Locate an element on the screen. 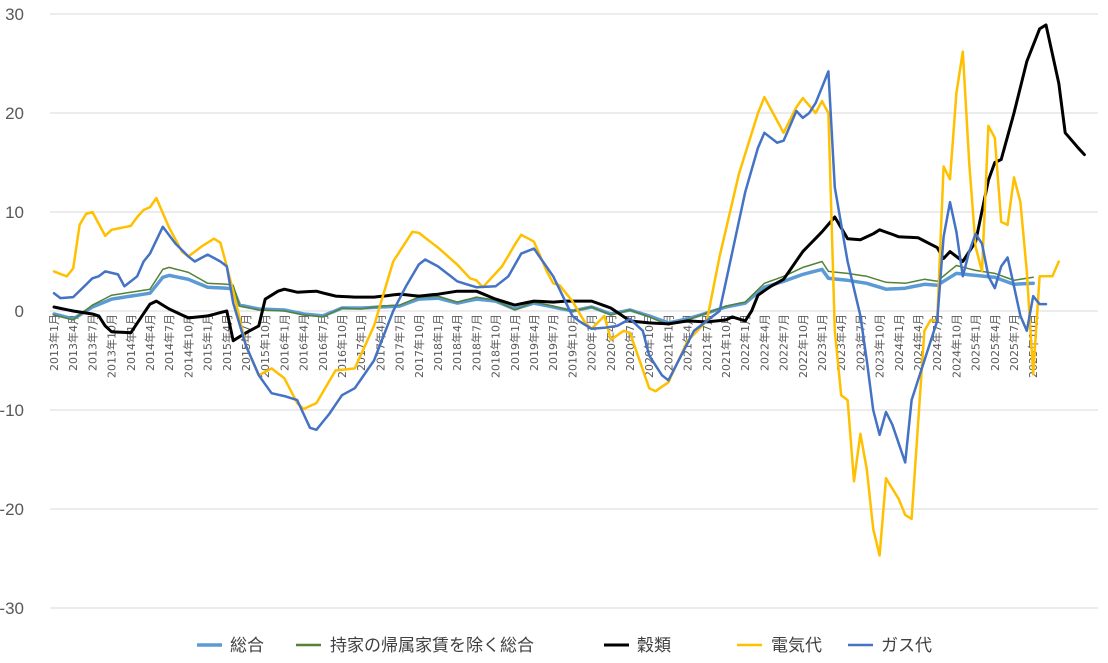 The height and width of the screenshot is (663, 1108). legend-label: 電気代 is located at coordinates (796, 646).